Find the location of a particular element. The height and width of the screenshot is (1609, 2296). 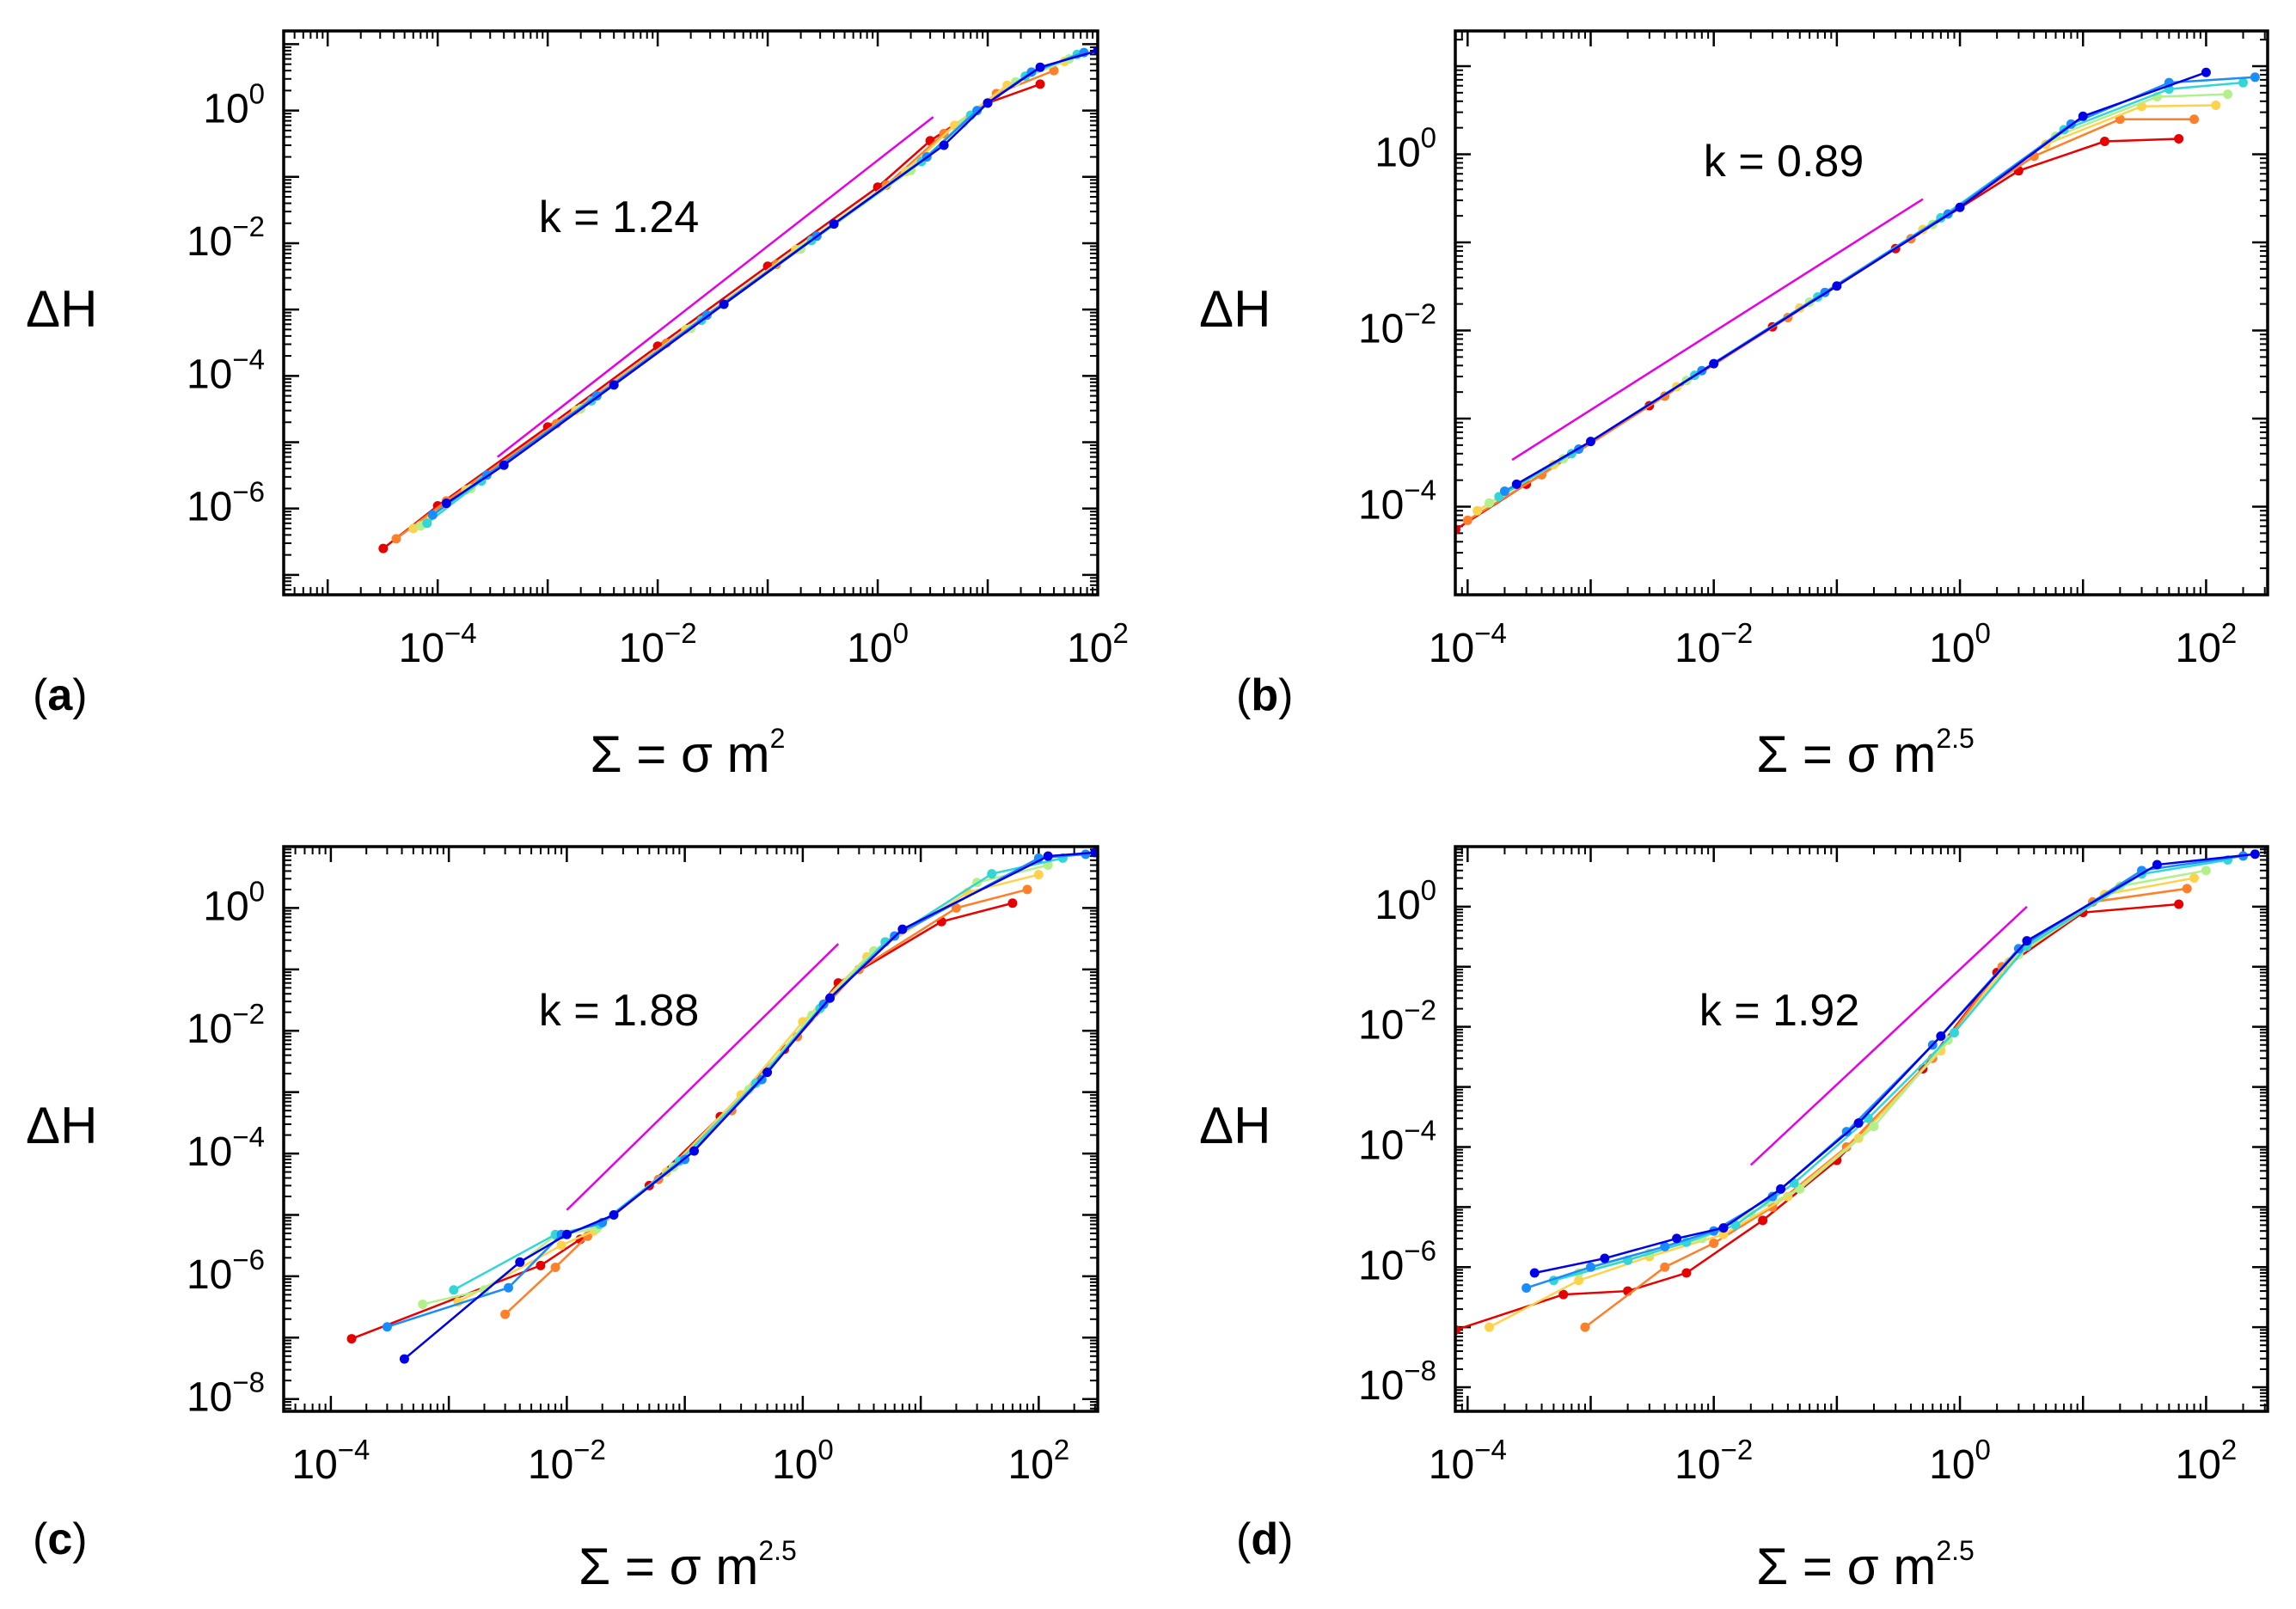

x-axis-label: Σ = σ m2 is located at coordinates (688, 753).